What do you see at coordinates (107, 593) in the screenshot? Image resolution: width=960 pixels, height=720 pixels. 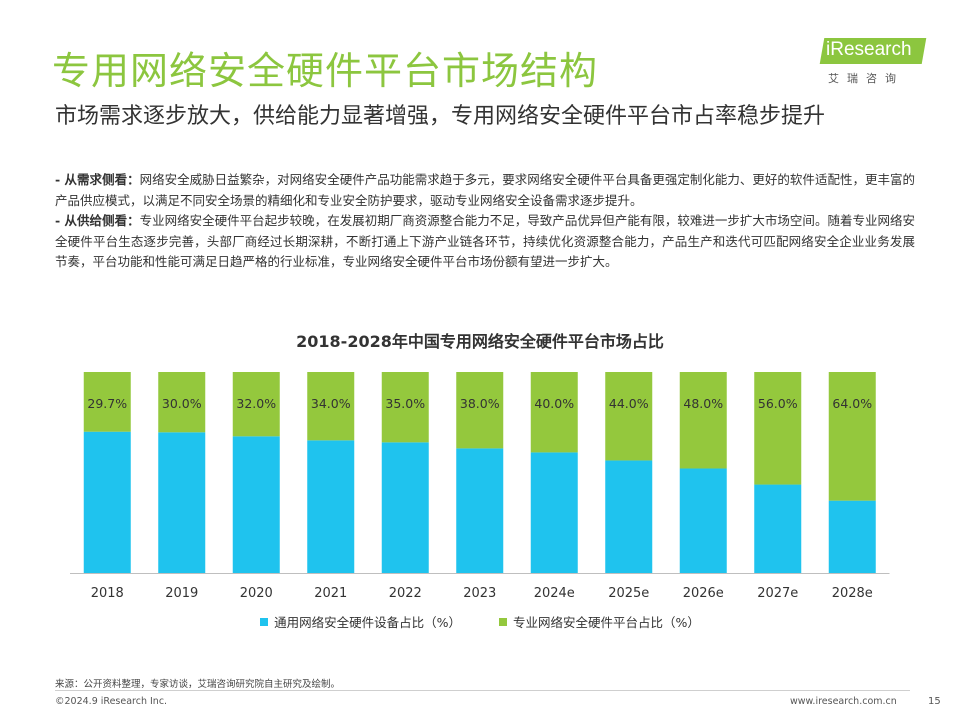 I see `x-tick-label: 2018` at bounding box center [107, 593].